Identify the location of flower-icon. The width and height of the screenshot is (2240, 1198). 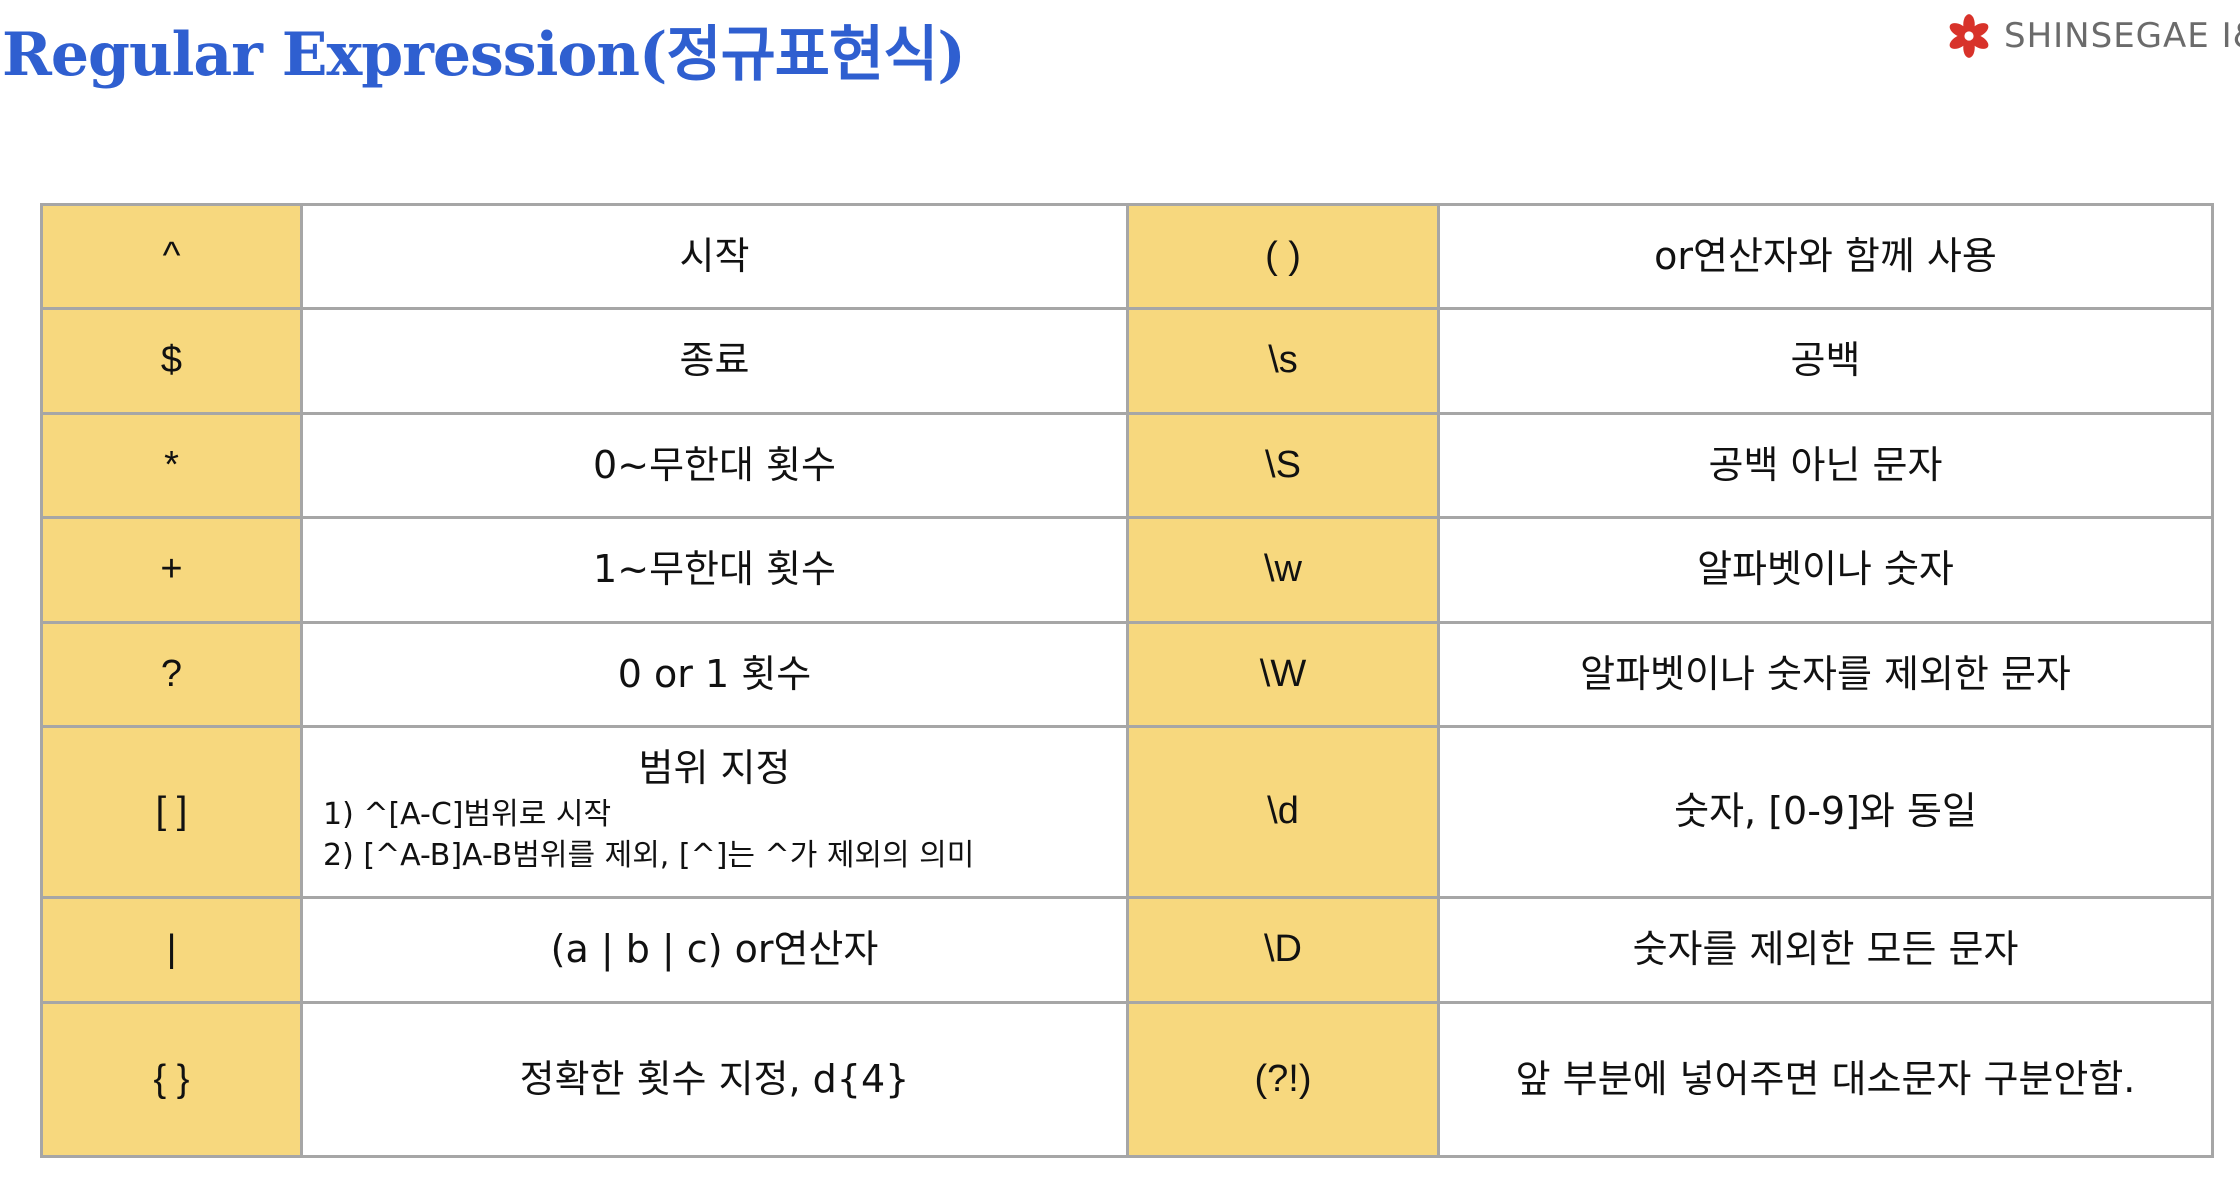
(1969, 36).